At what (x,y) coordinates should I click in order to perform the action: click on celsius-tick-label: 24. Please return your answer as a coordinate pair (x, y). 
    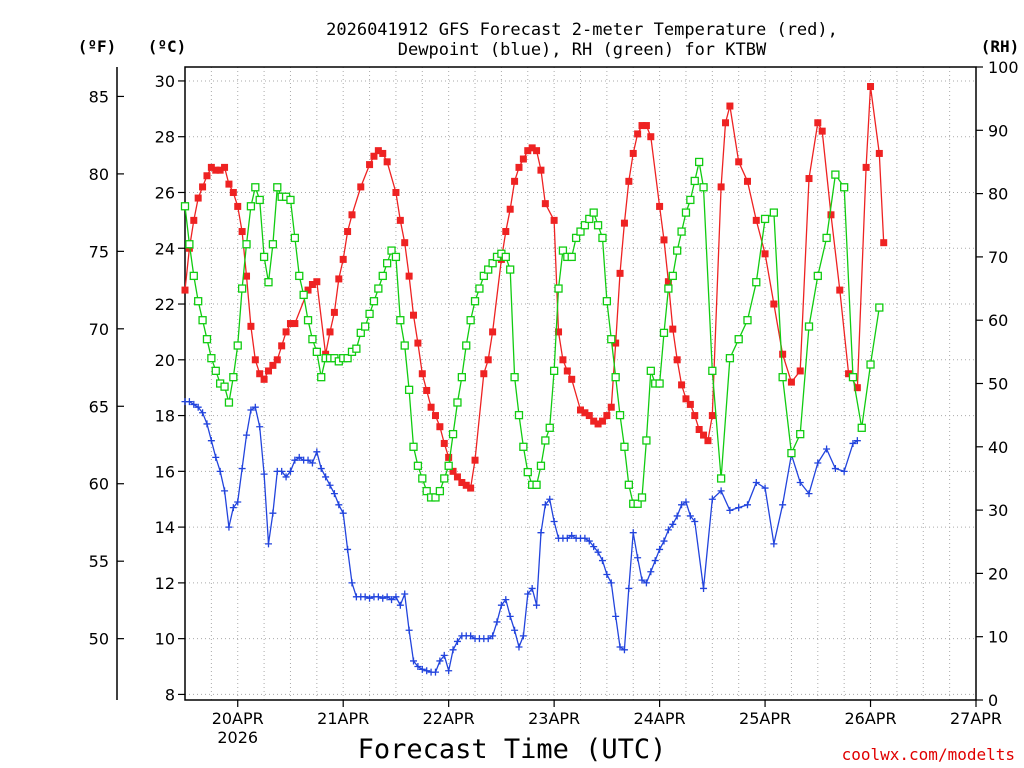
    Looking at the image, I should click on (165, 248).